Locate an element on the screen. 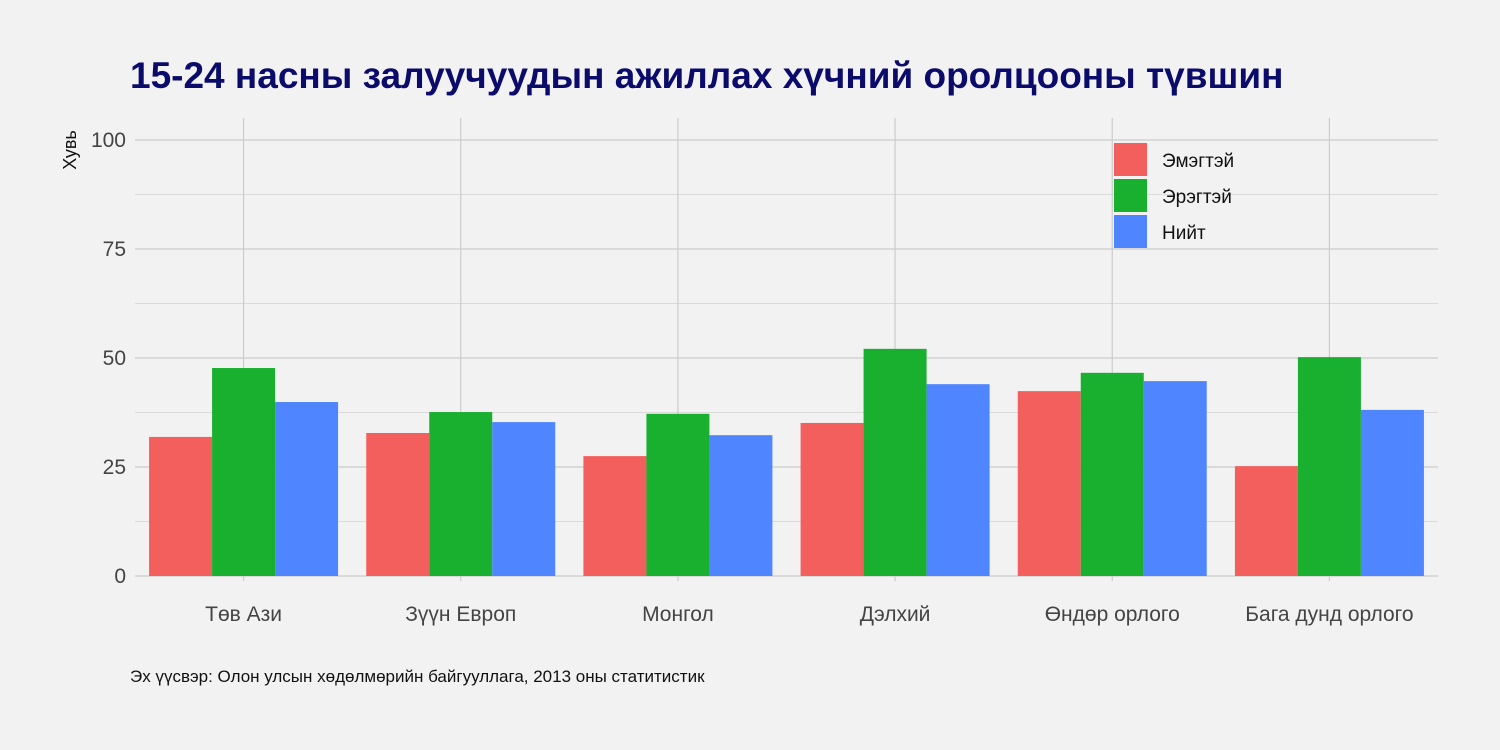 This screenshot has width=1500, height=750. x-tick-label: Бага дунд орлого is located at coordinates (1329, 614).